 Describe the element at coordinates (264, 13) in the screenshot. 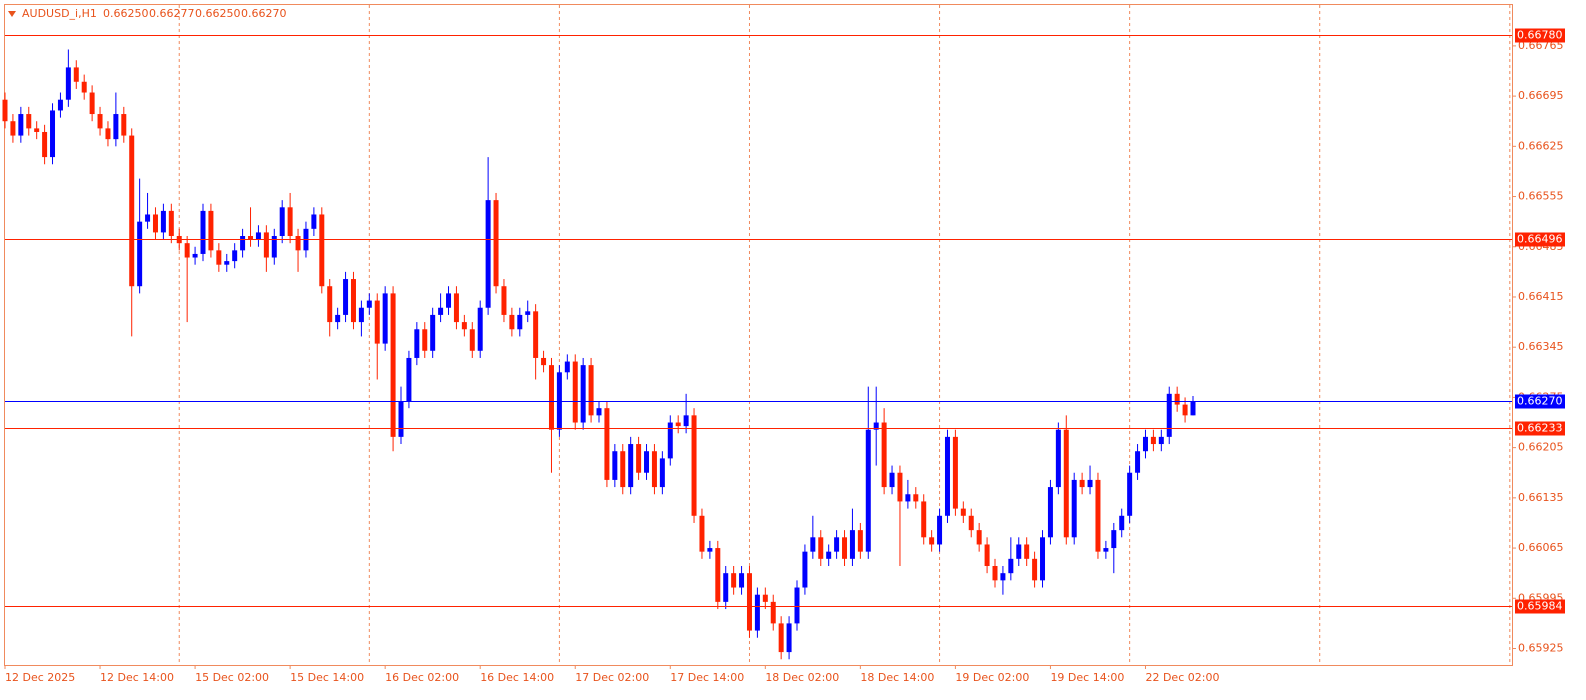

I see `header-value: 0.66270` at that location.